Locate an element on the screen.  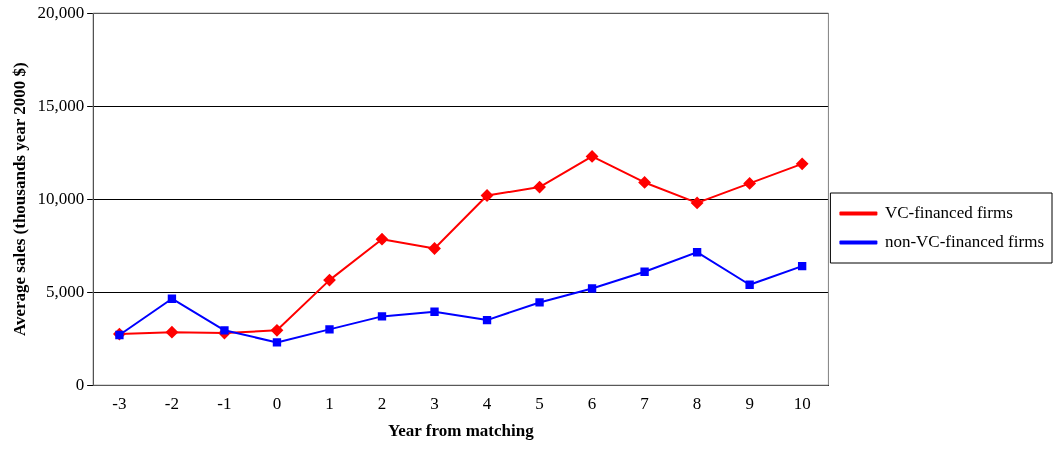
x-tick-label: 8 is located at coordinates (697, 403).